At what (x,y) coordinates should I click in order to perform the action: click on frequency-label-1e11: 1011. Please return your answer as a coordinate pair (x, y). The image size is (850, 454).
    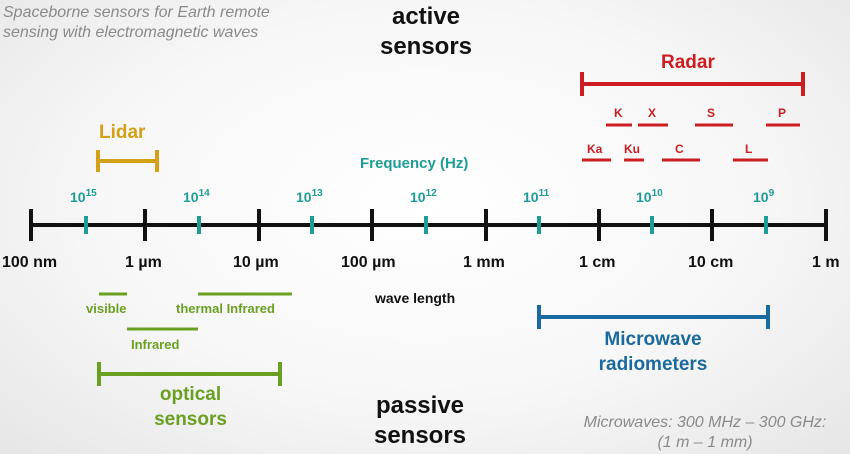
    Looking at the image, I should click on (536, 196).